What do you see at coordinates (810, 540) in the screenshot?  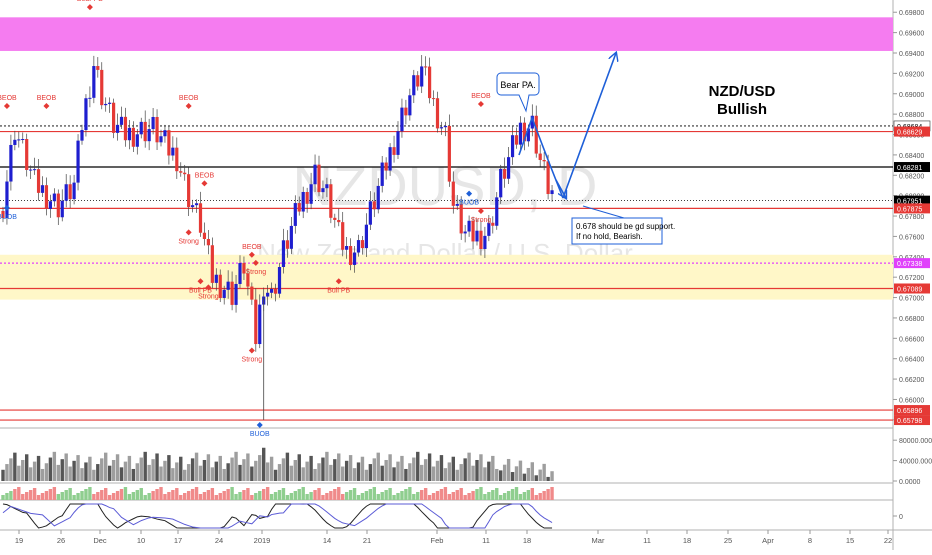 I see `time-tick-label: 8` at bounding box center [810, 540].